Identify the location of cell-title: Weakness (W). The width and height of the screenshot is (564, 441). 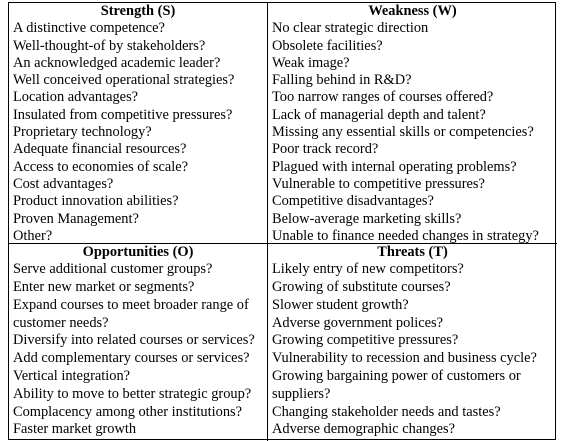
(412, 11).